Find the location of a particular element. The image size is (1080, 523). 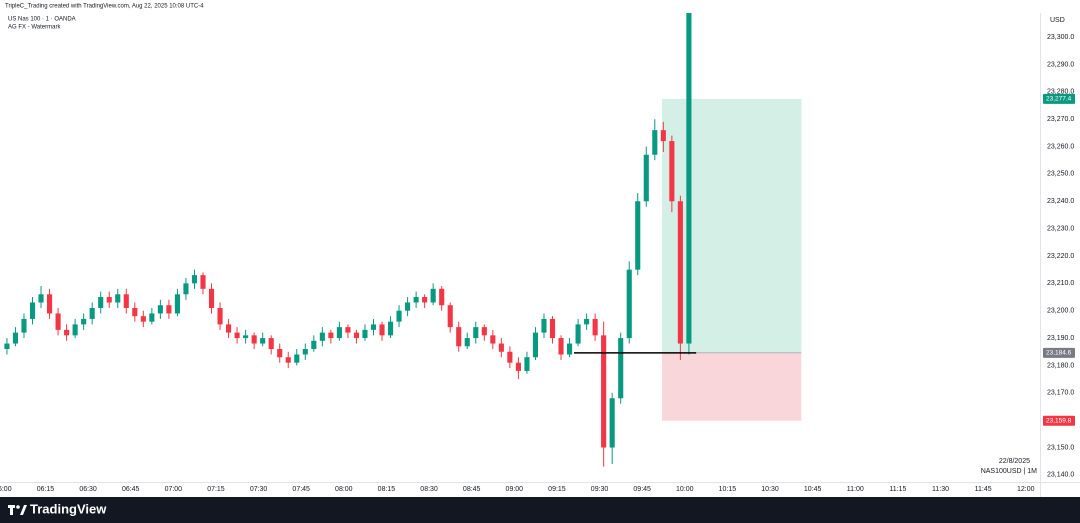

y-tick-label: 23,210.0 is located at coordinates (1060, 283).